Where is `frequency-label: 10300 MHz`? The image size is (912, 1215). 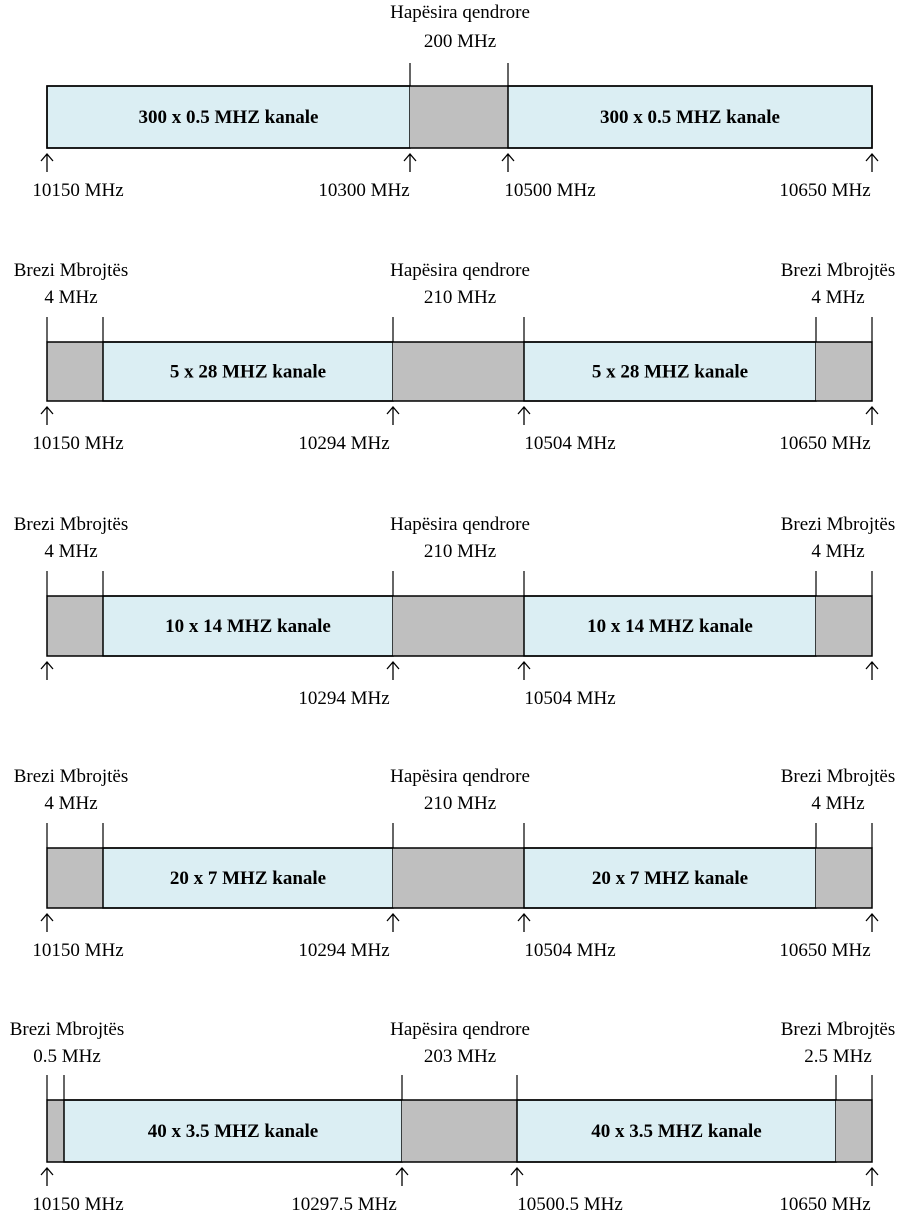 frequency-label: 10300 MHz is located at coordinates (363, 190).